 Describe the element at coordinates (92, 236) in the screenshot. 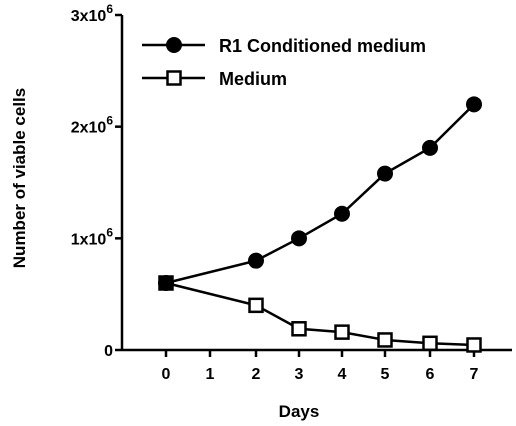

I see `y-tick-label: 1x10⁶` at that location.